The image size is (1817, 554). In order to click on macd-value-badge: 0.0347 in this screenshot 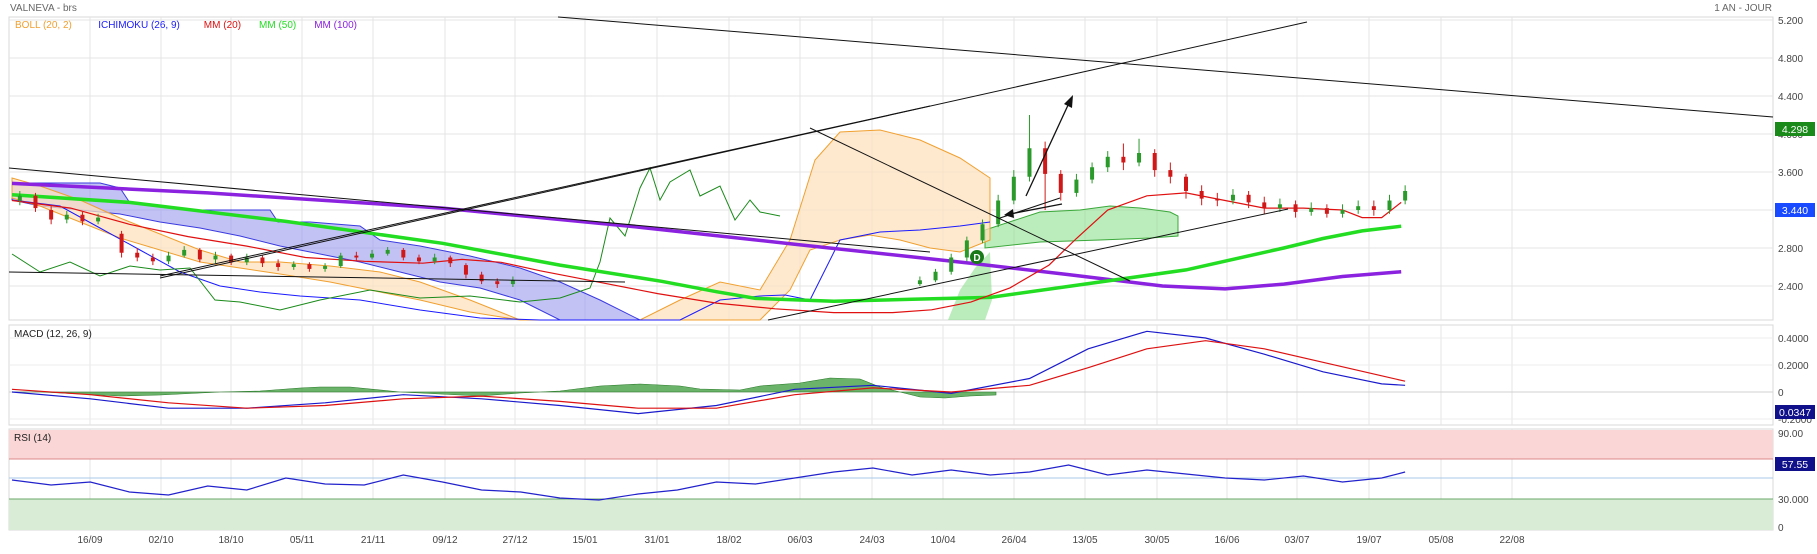, I will do `click(1795, 412)`.